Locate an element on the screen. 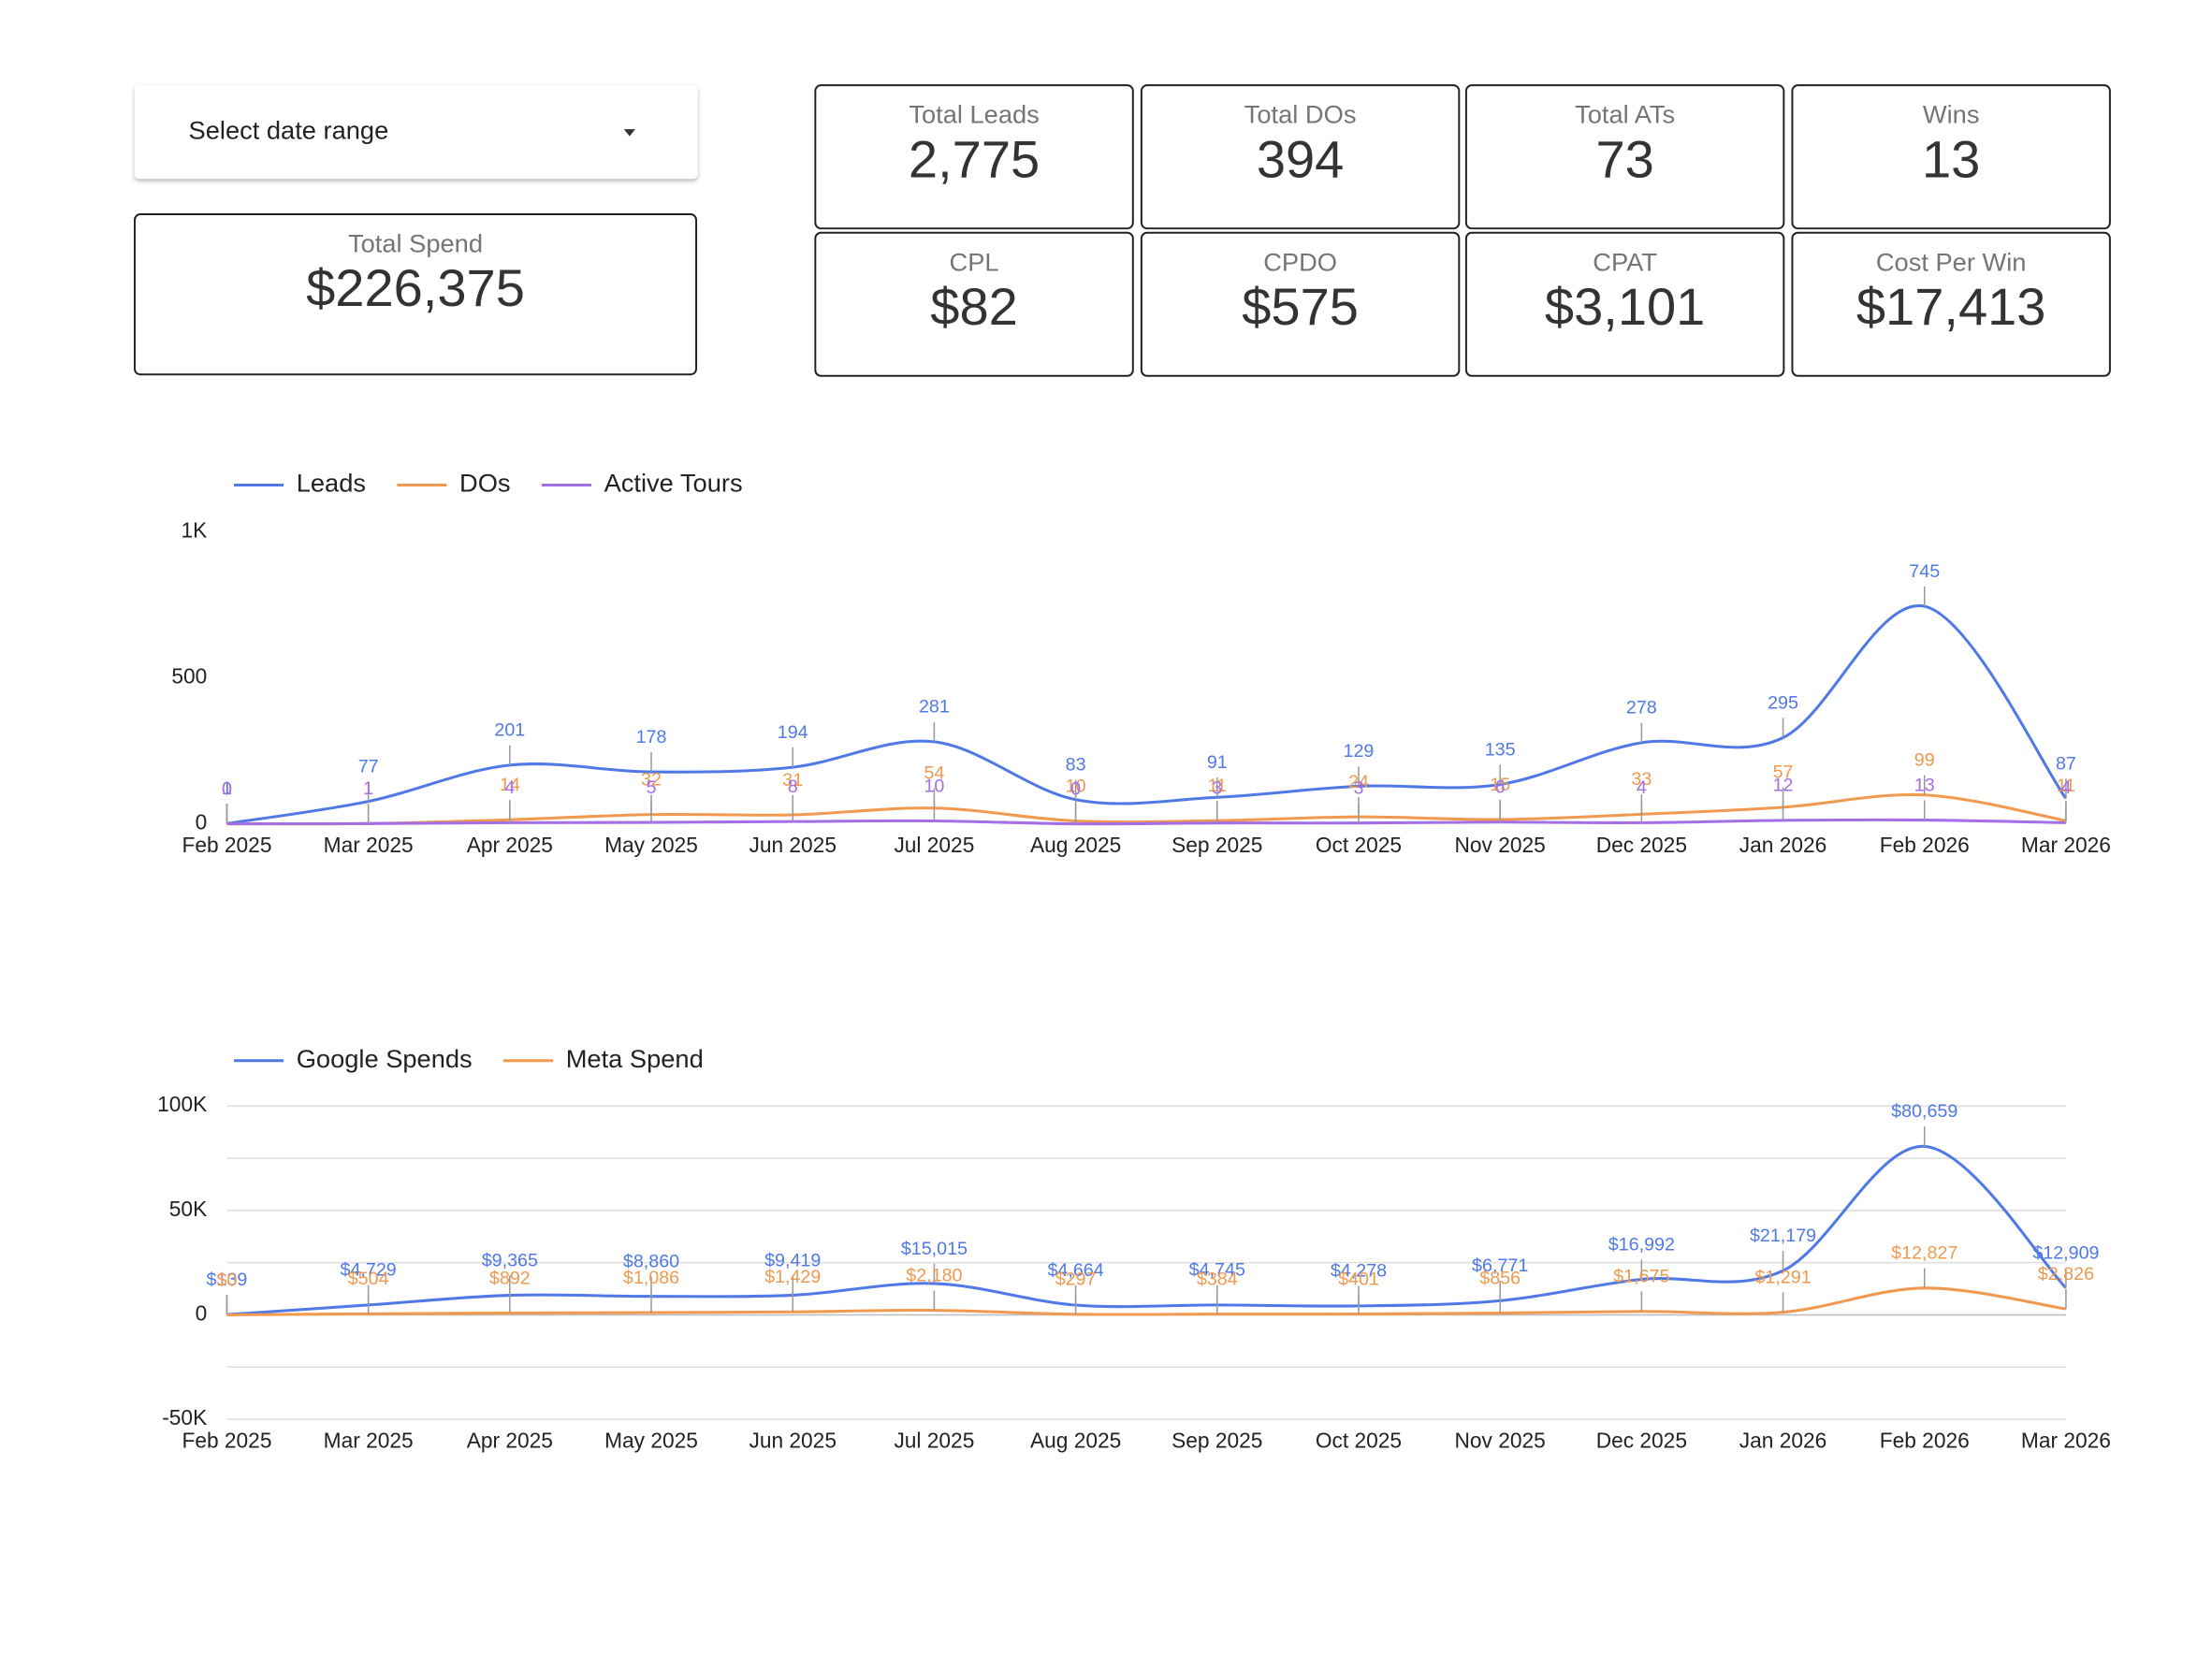  dropdown-box is located at coordinates (416, 132).